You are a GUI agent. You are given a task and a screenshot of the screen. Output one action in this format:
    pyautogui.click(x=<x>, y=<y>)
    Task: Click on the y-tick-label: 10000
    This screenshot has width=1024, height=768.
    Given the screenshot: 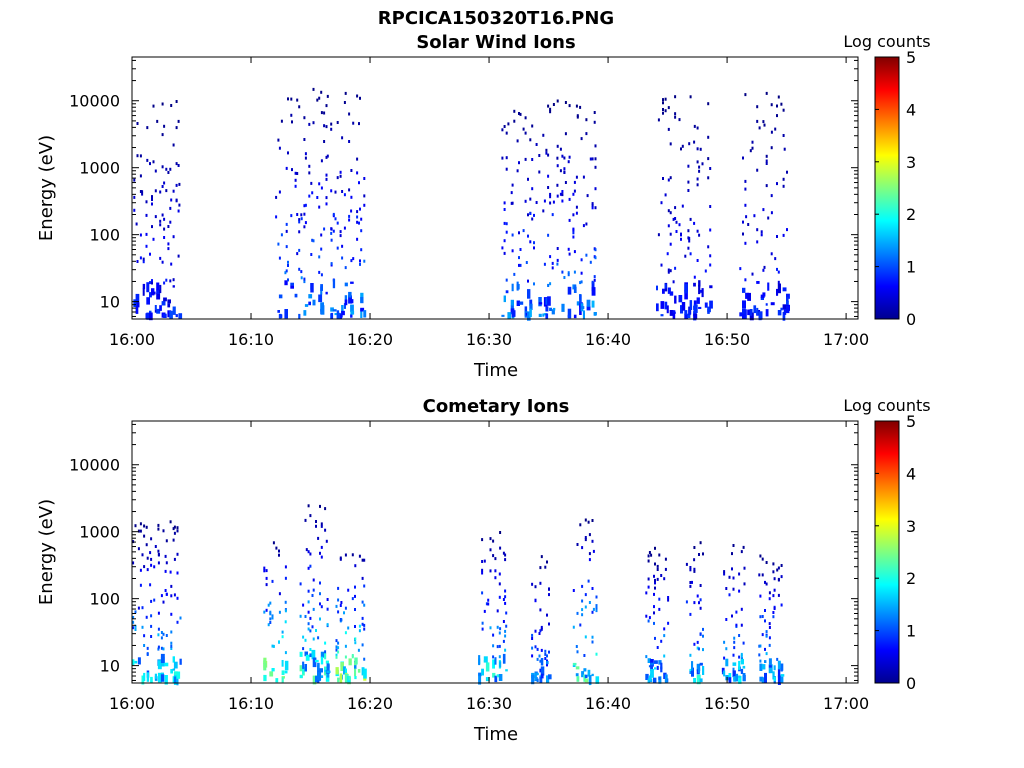 What is the action you would take?
    pyautogui.click(x=94, y=465)
    